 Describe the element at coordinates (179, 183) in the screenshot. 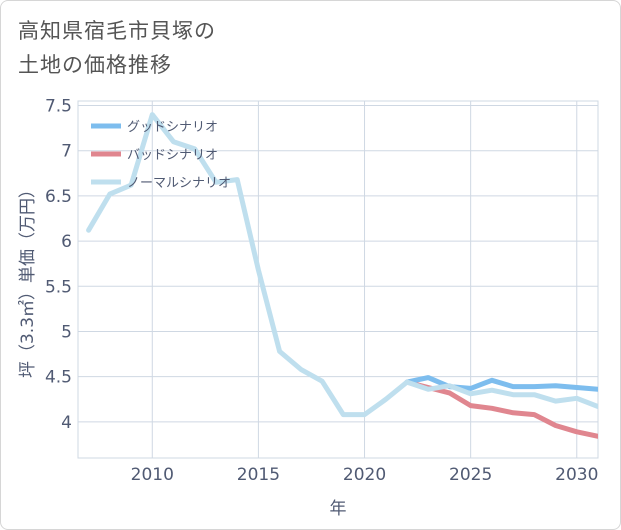

I see `legend-label: ノーマルシナリオ` at that location.